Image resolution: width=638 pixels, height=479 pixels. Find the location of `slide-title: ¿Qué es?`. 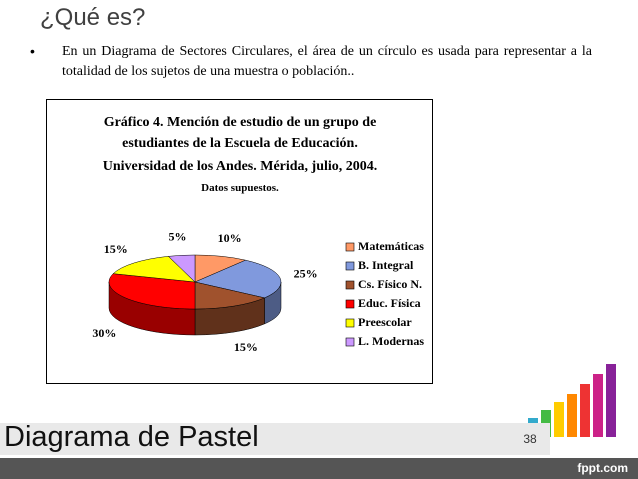

slide-title: ¿Qué es? is located at coordinates (93, 17).